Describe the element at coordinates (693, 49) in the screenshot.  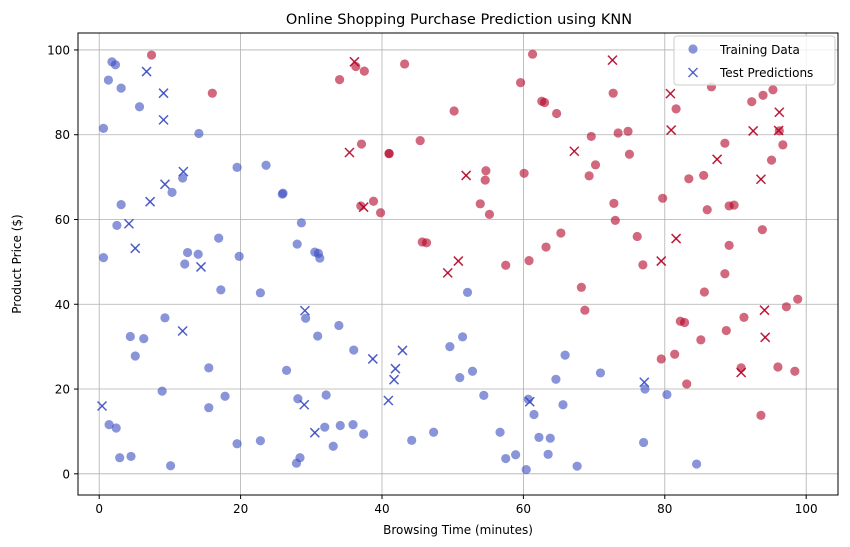
I see `legend-marker-training` at that location.